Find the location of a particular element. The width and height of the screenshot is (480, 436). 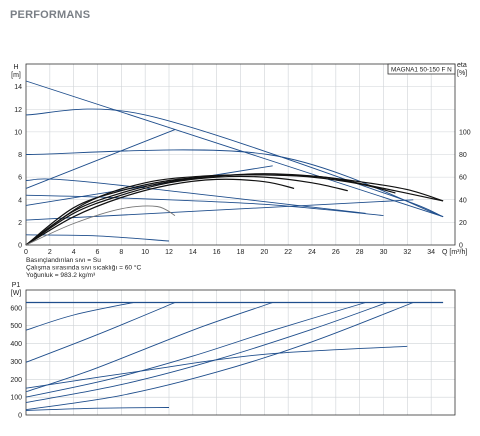

eta-y-tick-label-3: 60 is located at coordinates (463, 178).